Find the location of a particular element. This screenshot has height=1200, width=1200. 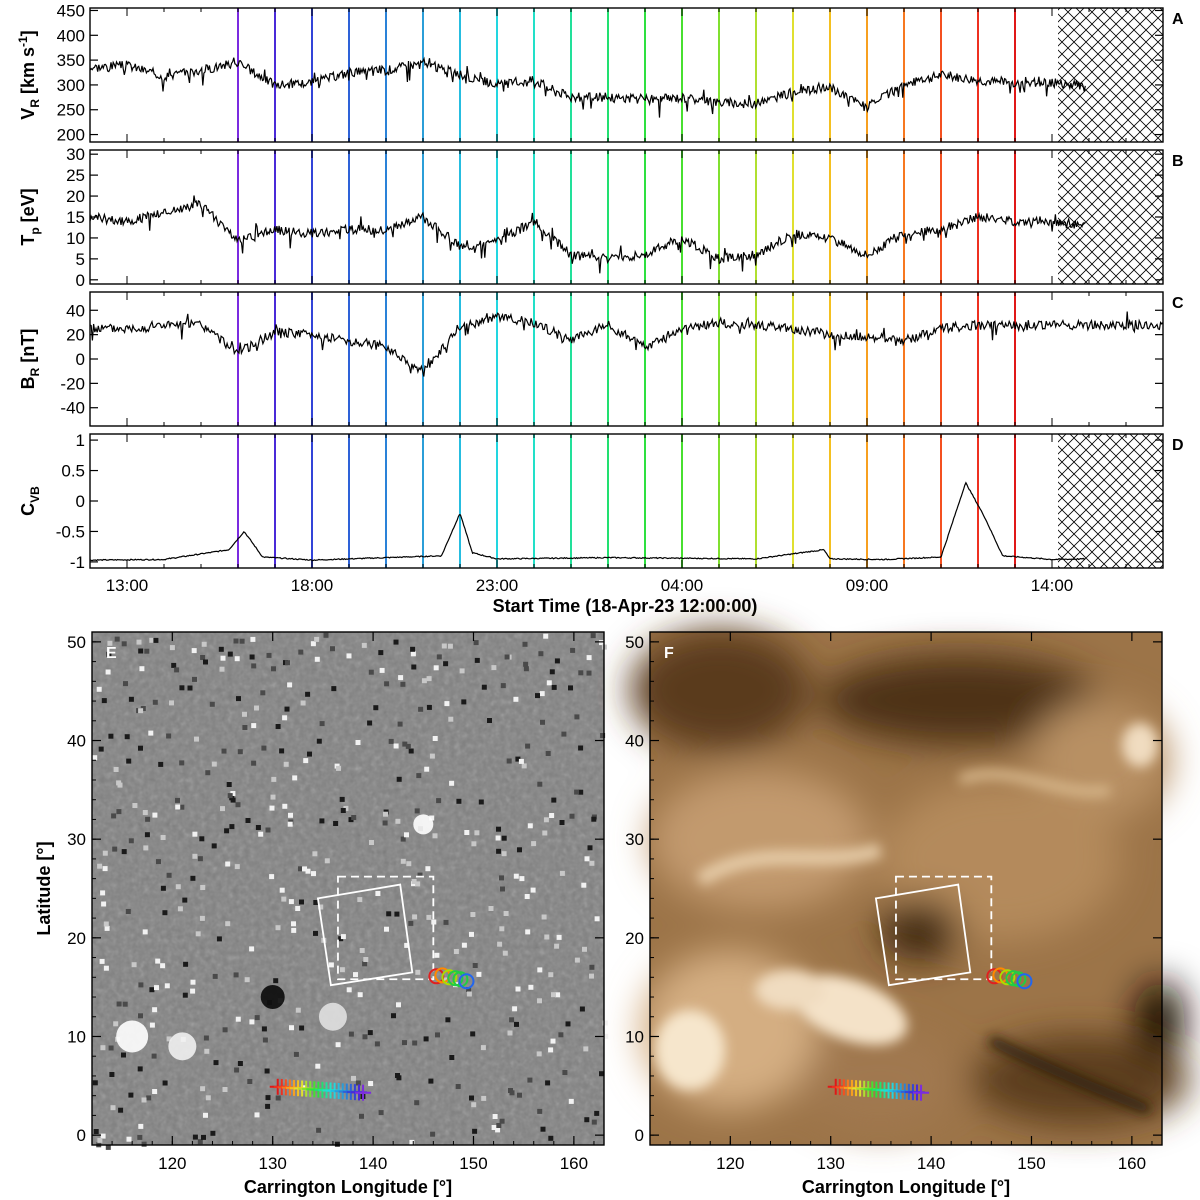

map-y-tick-label: 50 is located at coordinates (76, 642).